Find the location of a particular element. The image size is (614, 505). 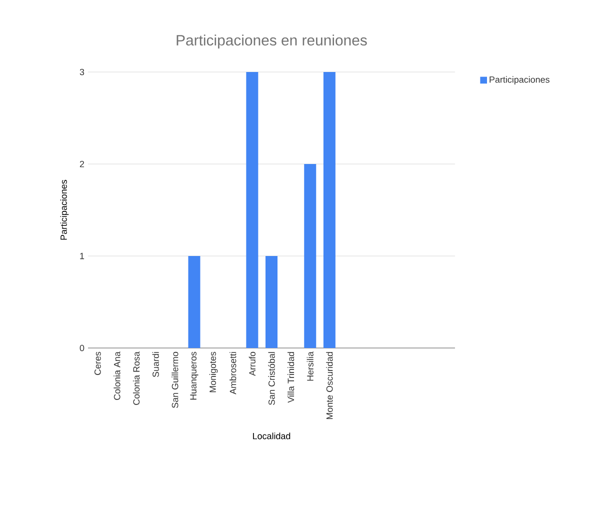

x-tick-label: Huanqueros is located at coordinates (194, 376).